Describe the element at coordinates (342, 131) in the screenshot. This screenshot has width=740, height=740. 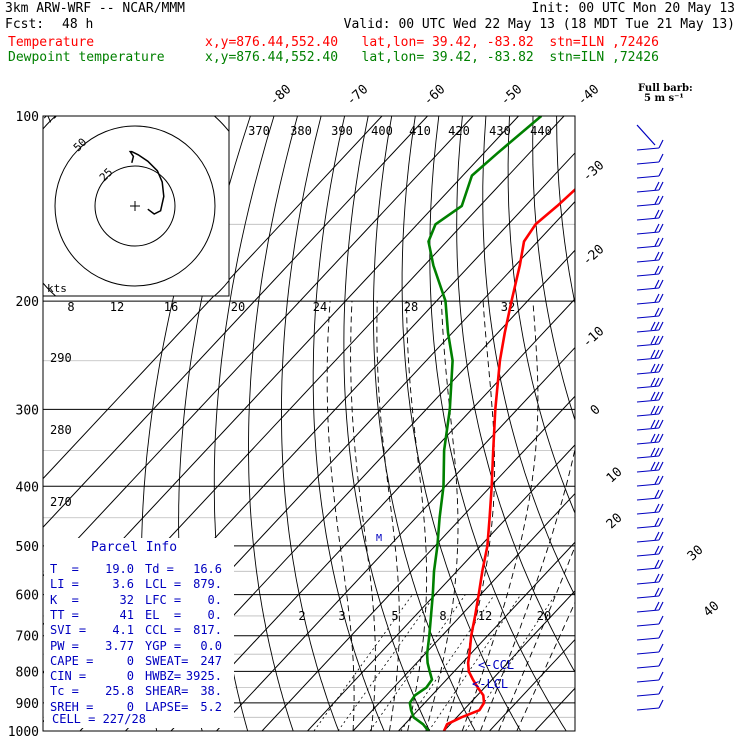
I see `theta-label: 390` at that location.